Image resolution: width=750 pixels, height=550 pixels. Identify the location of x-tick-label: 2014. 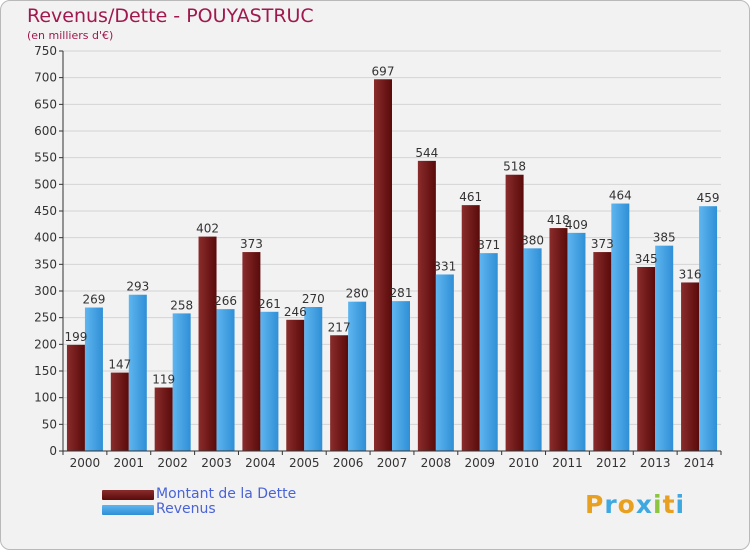
(699, 463).